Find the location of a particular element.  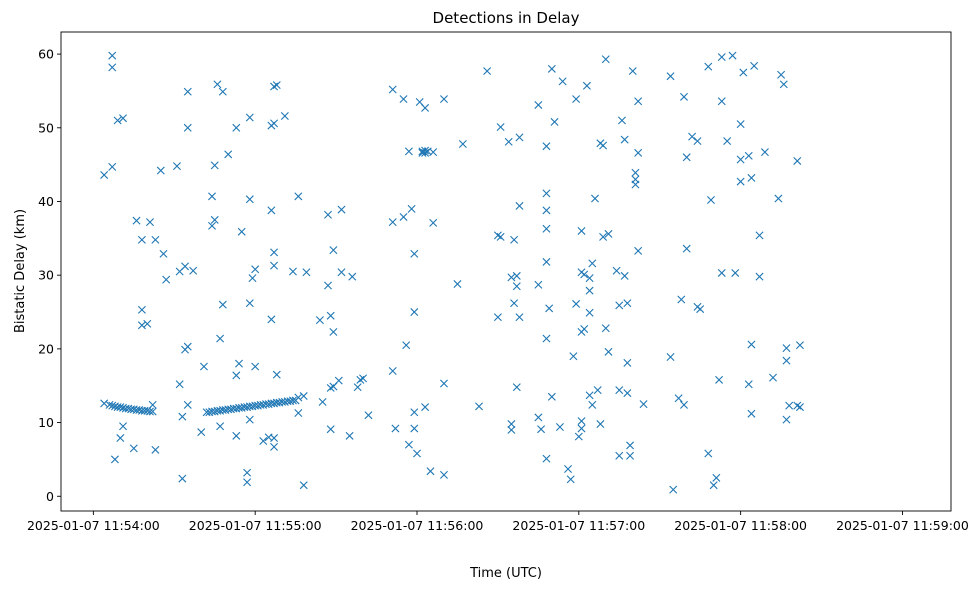

y-tick-label: 50 is located at coordinates (46, 127).